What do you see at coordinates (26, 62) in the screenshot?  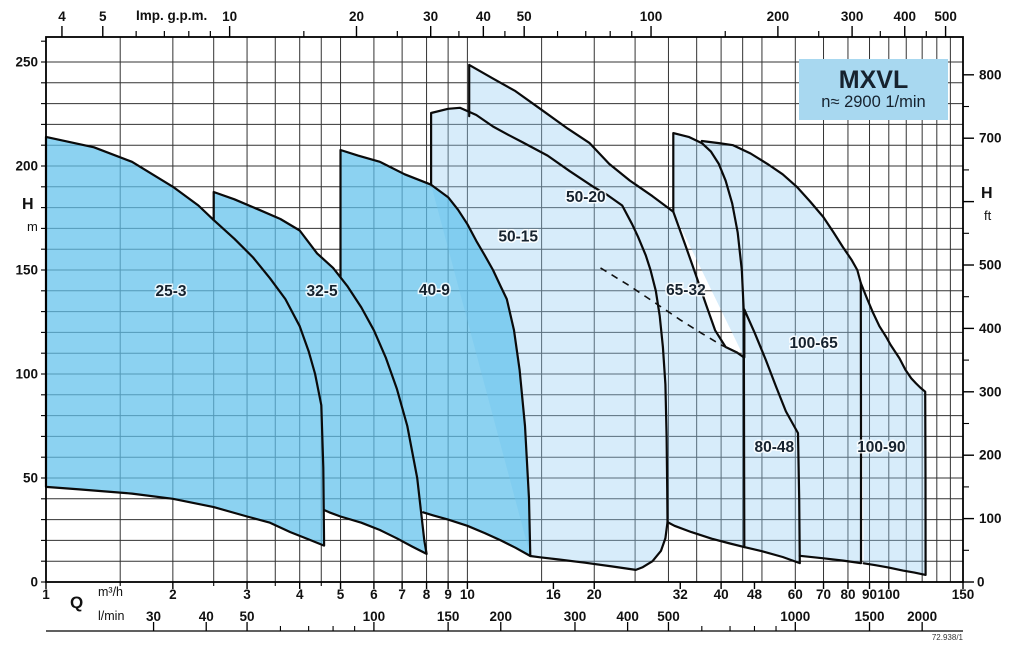 I see `tick-label: 250` at bounding box center [26, 62].